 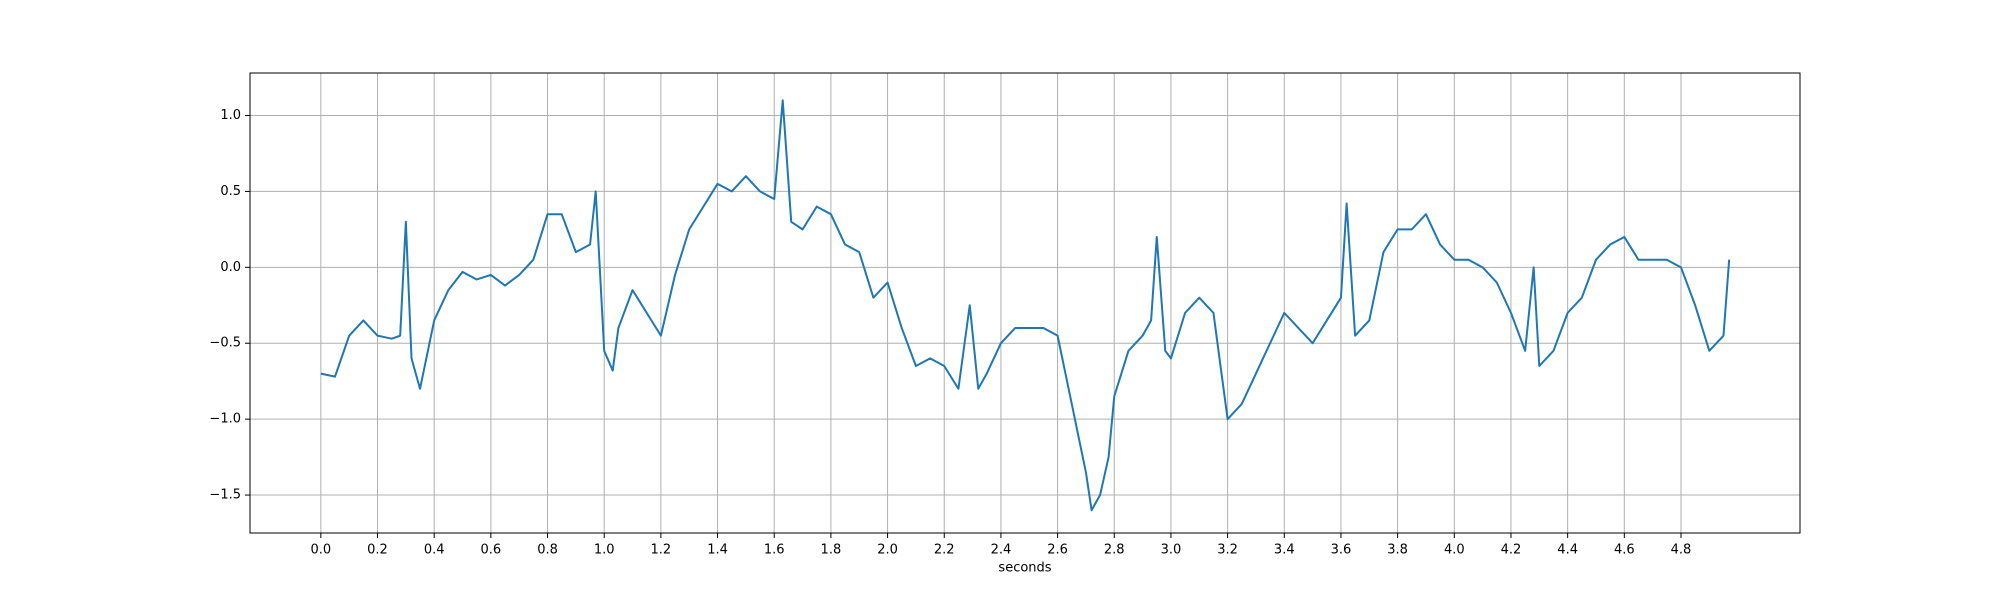 I want to click on x-tick-label: 0.4, so click(x=434, y=550).